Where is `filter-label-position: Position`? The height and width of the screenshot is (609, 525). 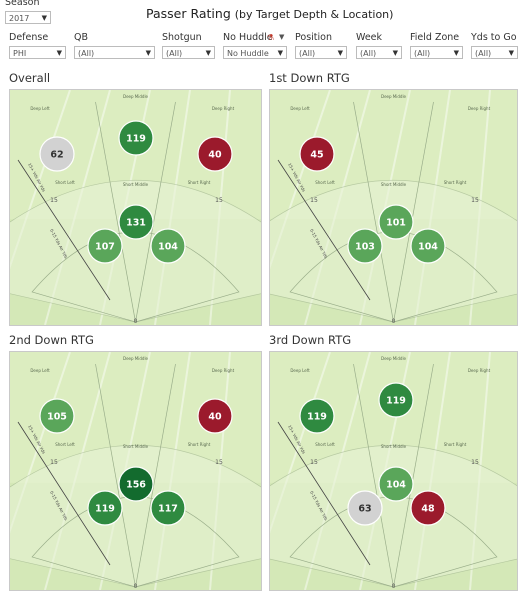
filter-label-position: Position is located at coordinates (313, 37).